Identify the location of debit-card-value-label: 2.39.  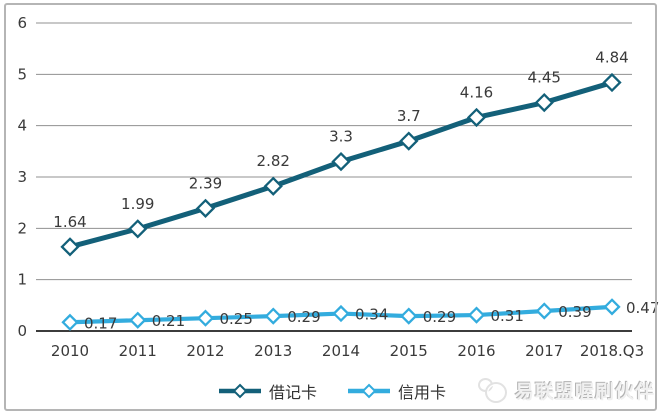
(205, 183).